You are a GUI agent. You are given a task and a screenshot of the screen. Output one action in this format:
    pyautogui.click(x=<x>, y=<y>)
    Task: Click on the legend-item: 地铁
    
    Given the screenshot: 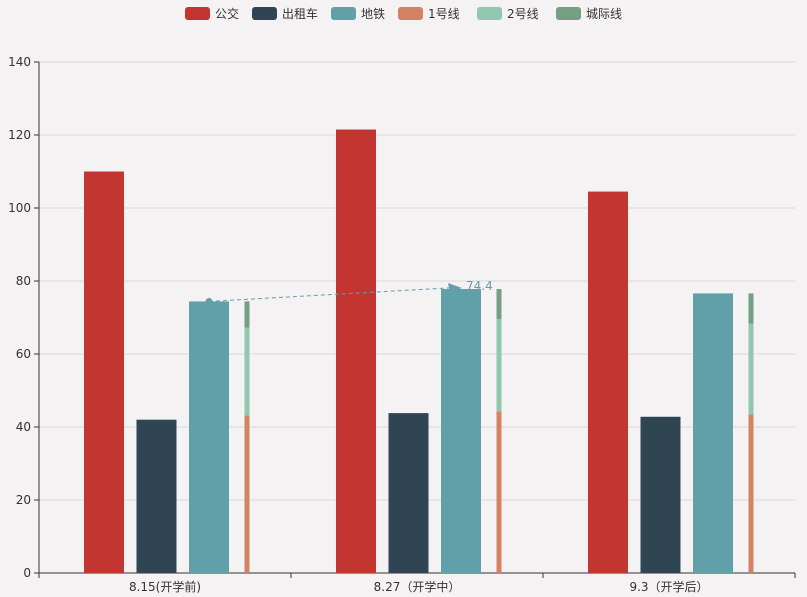 What is the action you would take?
    pyautogui.click(x=358, y=14)
    